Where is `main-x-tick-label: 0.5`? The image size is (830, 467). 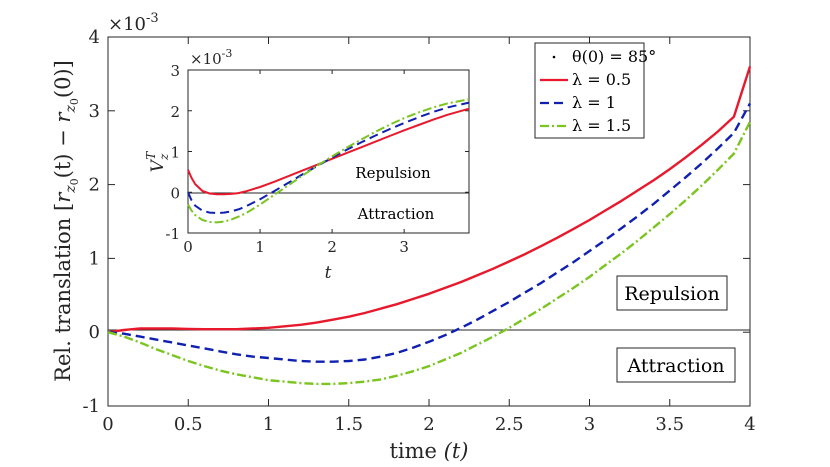
main-x-tick-label: 0.5 is located at coordinates (188, 424).